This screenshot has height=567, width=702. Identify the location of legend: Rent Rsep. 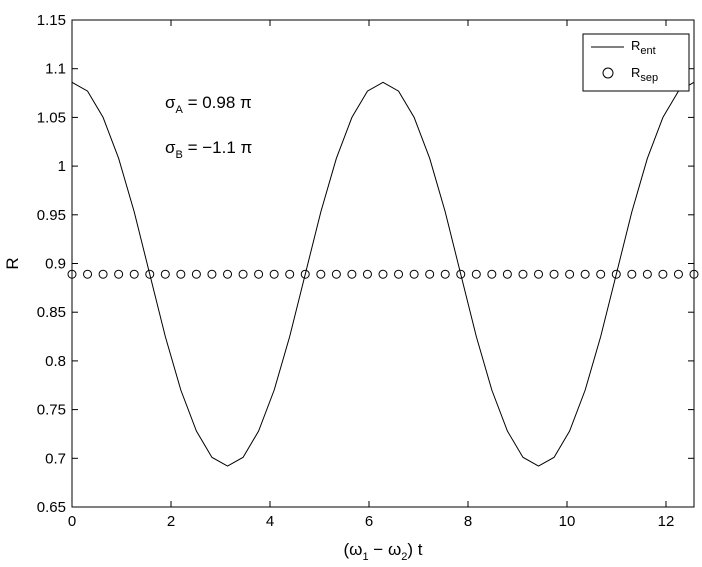
(636, 62).